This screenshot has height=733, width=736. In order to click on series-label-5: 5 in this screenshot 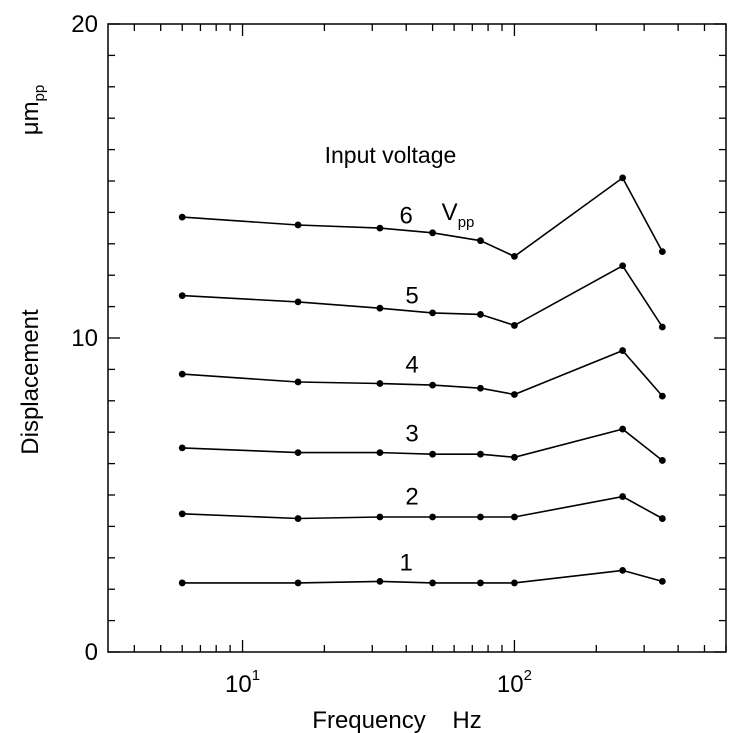, I will do `click(411, 295)`.